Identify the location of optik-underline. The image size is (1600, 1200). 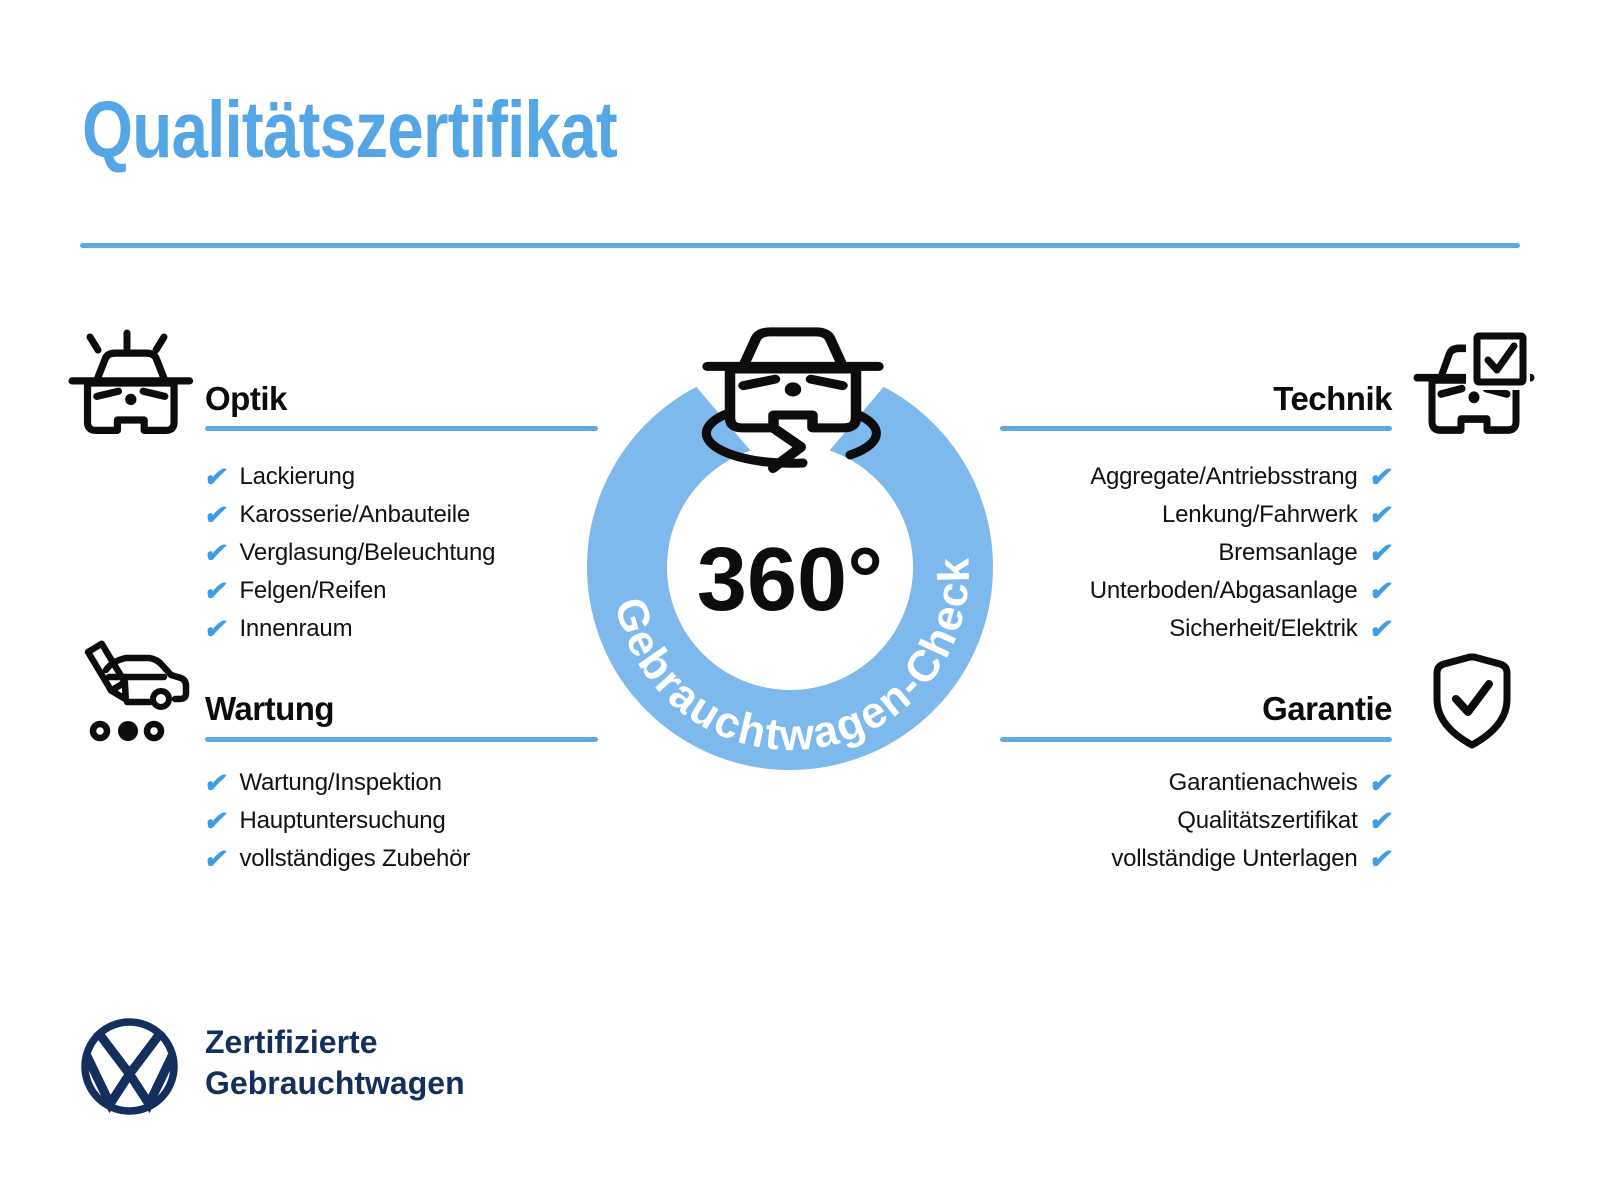
(401, 428).